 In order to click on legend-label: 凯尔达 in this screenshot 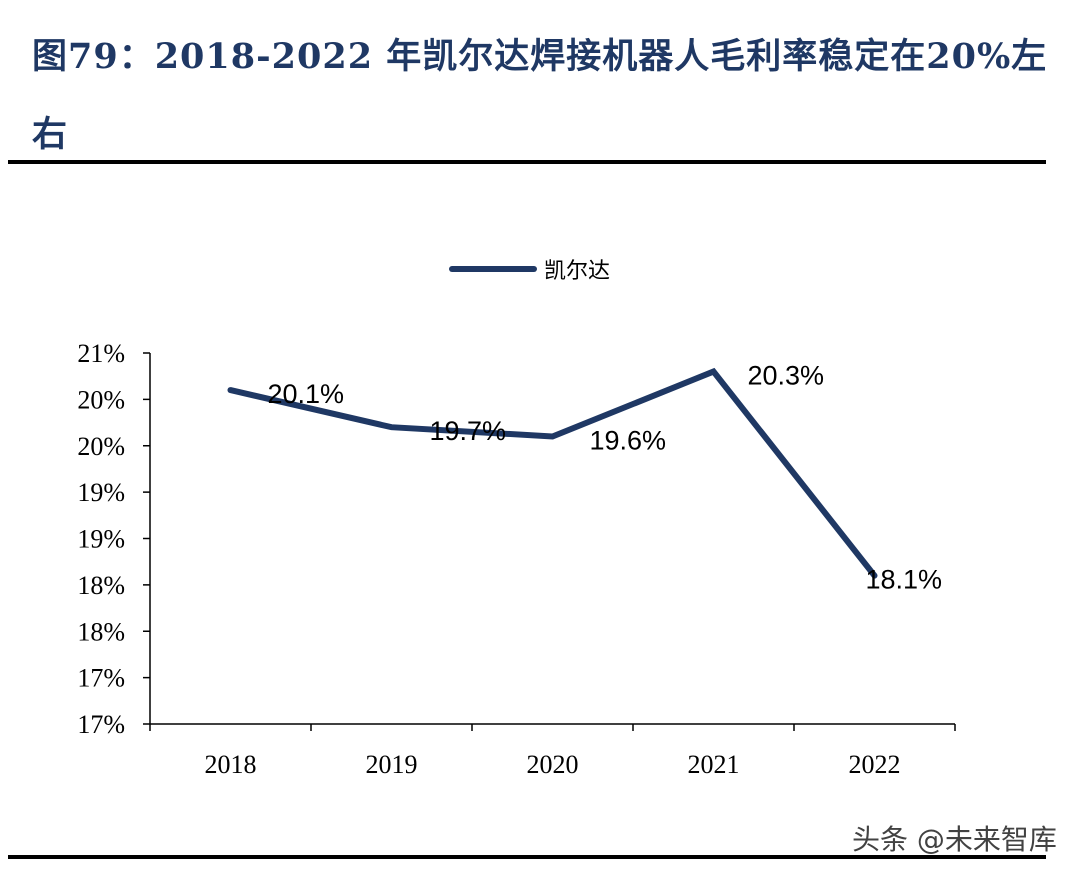, I will do `click(577, 271)`.